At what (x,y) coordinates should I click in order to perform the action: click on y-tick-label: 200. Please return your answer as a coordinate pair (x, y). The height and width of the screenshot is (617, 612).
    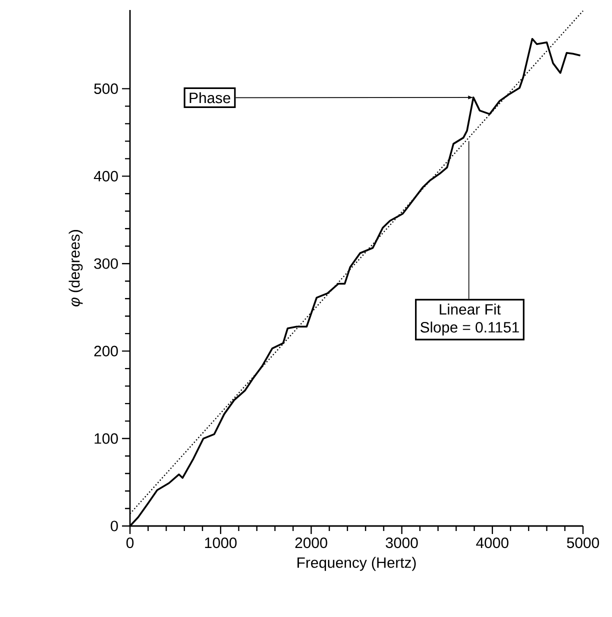
    Looking at the image, I should click on (106, 351).